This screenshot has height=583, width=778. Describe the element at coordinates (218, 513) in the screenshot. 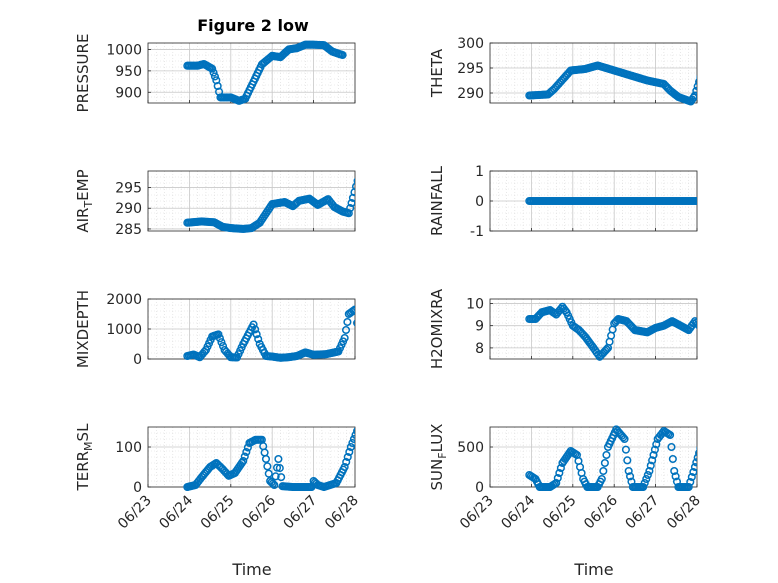

I see `x-tick-label: 06/25` at that location.